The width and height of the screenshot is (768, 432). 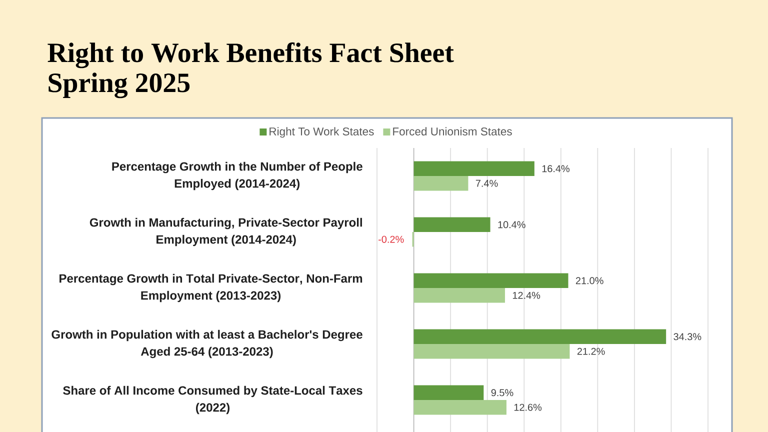 What do you see at coordinates (251, 55) in the screenshot?
I see `chart-title: Right to Work Benefits Fact Sheet` at bounding box center [251, 55].